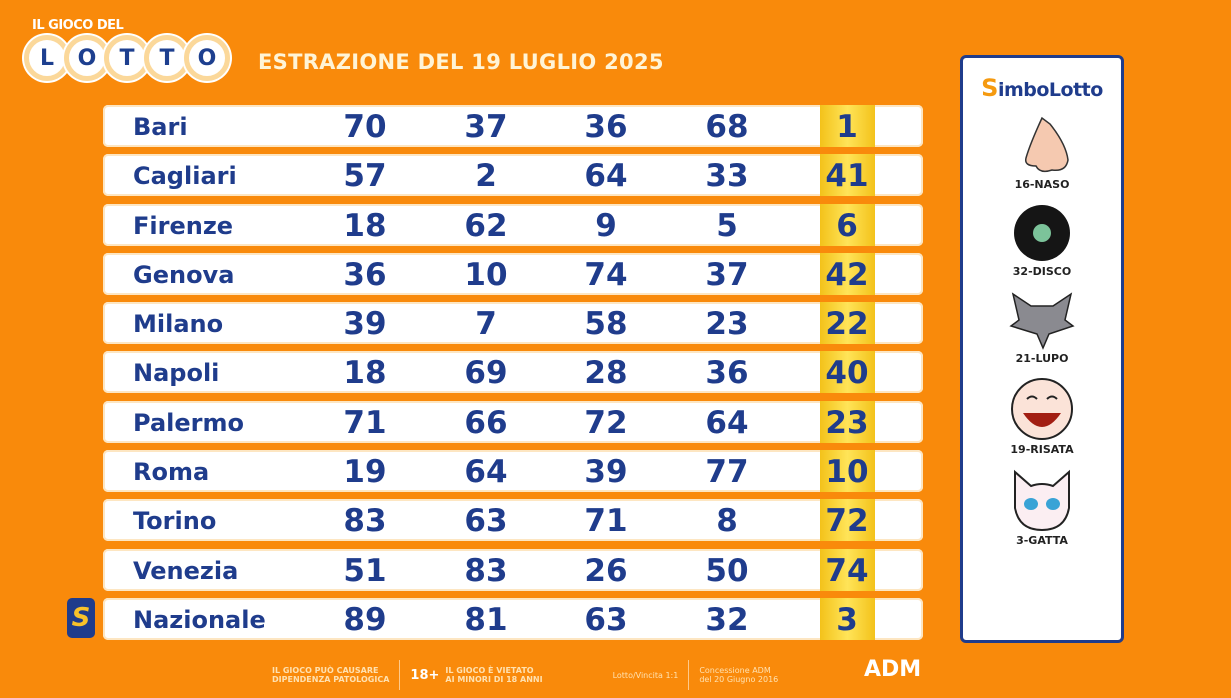  Describe the element at coordinates (727, 176) in the screenshot. I see `drawn-number: 33` at that location.